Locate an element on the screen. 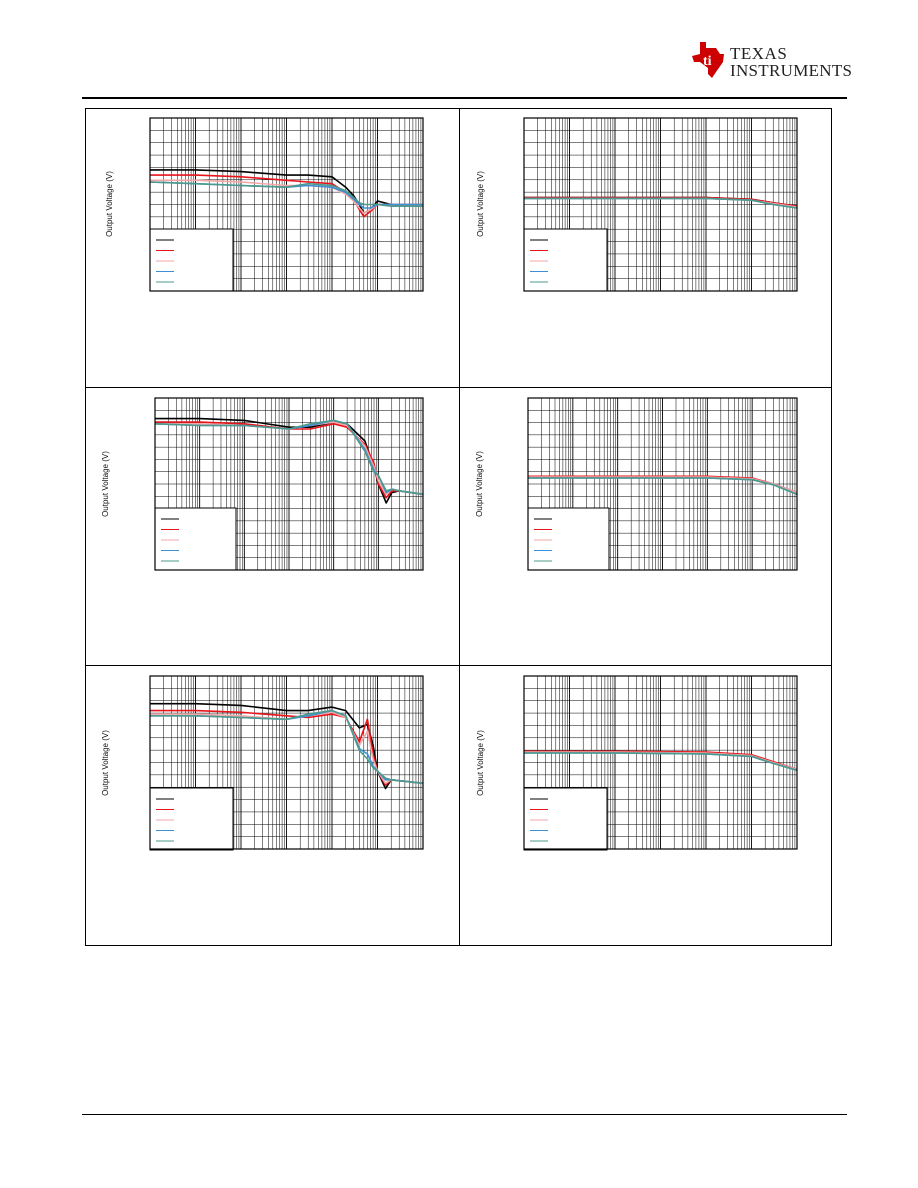  ti-logo: ti TEXAS INSTRUMENTS is located at coordinates (771, 62).